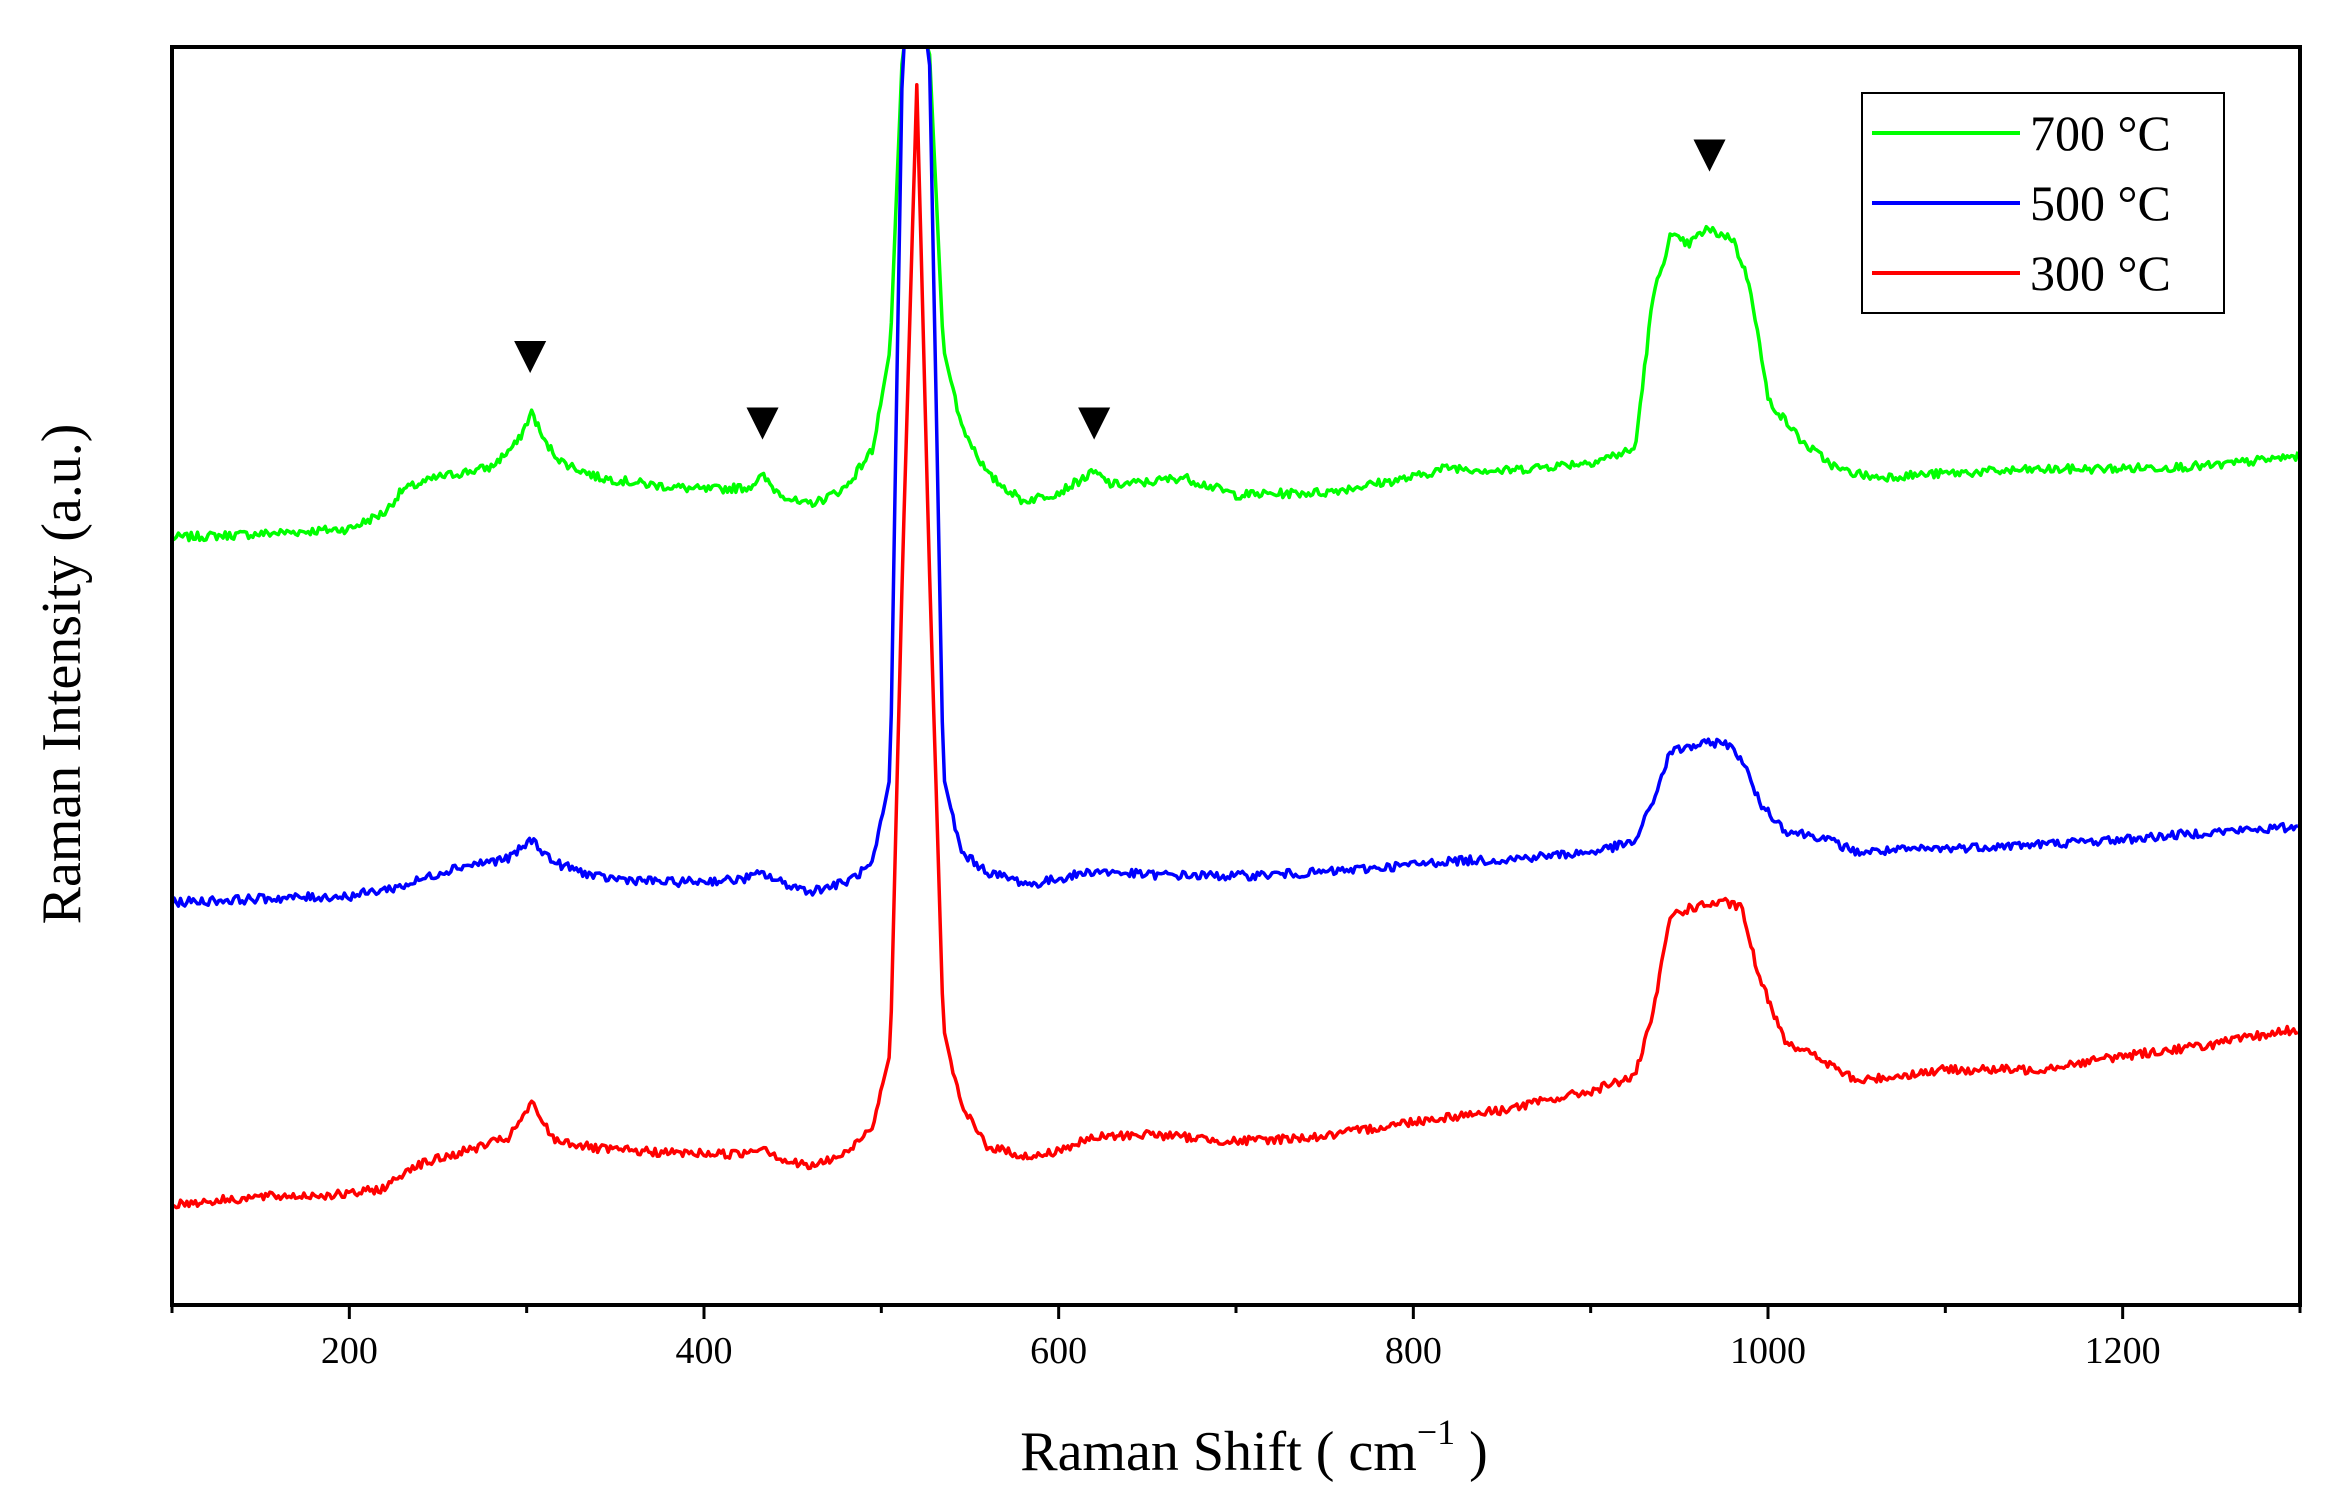  I want to click on x-tick-label-600: 600, so click(1058, 1351).